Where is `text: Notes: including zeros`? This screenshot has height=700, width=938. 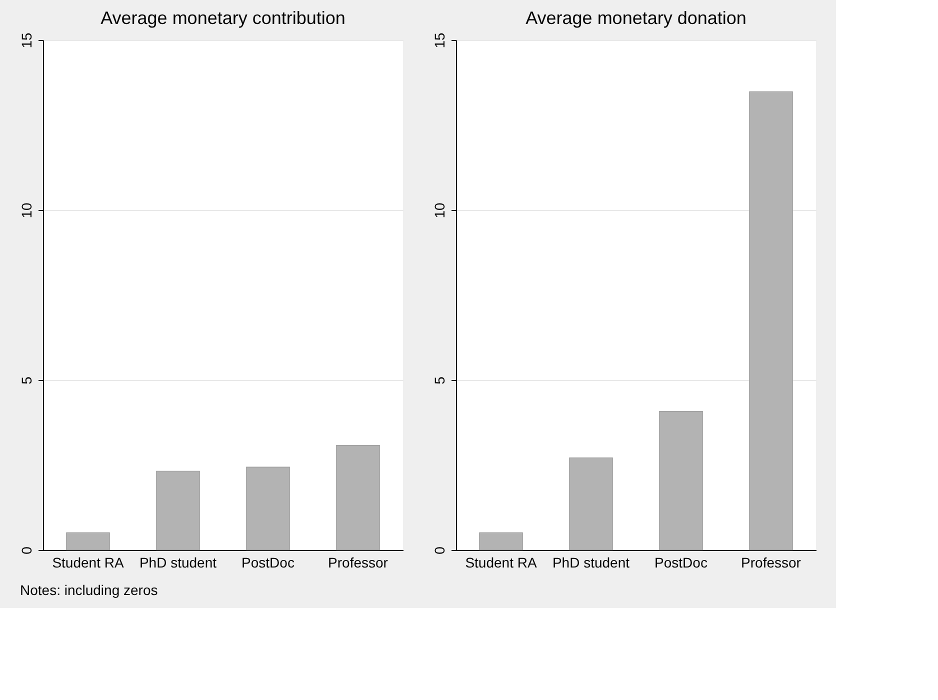 text: Notes: including zeros is located at coordinates (89, 590).